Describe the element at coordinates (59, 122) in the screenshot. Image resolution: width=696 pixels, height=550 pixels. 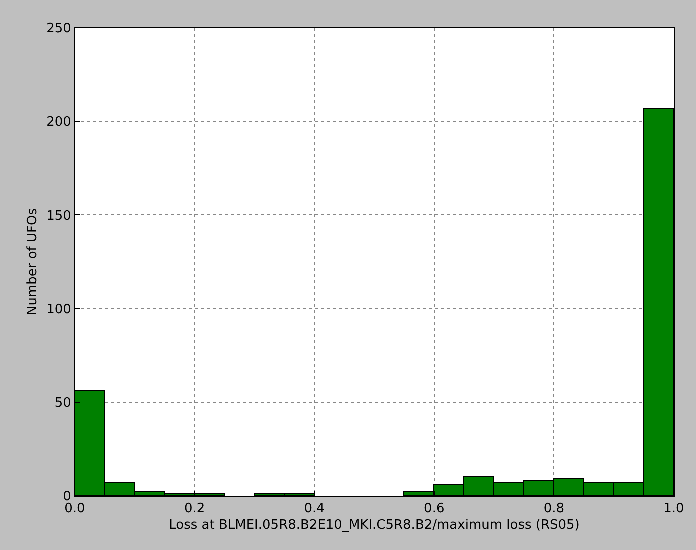
I see `y-tick-label: 200` at that location.